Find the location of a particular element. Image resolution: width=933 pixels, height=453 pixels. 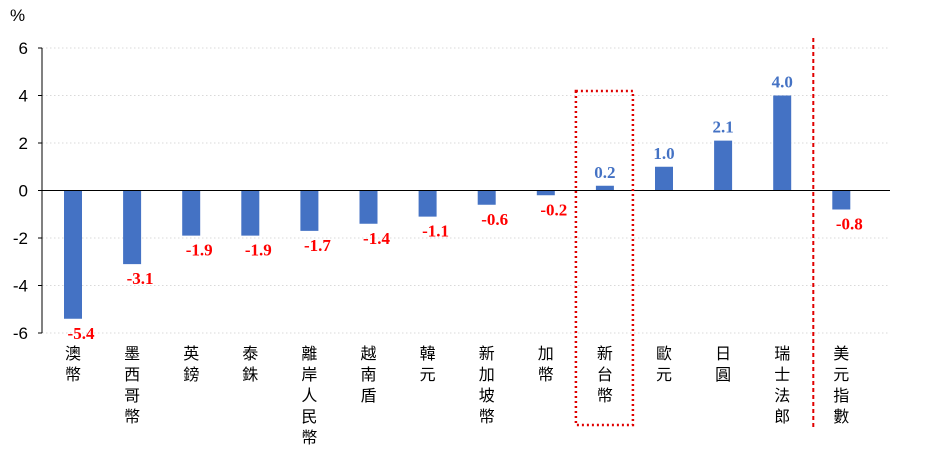

y-tick-label: 2 is located at coordinates (23, 143).